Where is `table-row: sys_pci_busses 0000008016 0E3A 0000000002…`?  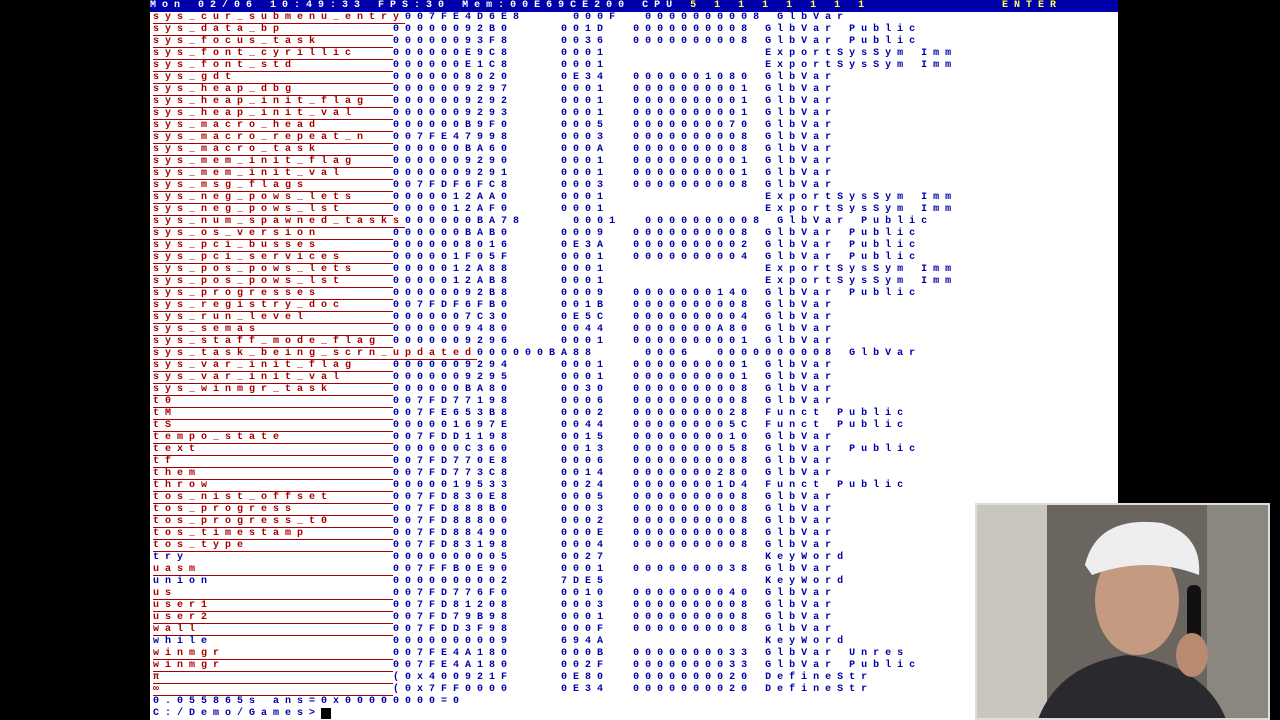
table-row: sys_pci_busses 0000008016 0E3A 0000000002… is located at coordinates (555, 246).